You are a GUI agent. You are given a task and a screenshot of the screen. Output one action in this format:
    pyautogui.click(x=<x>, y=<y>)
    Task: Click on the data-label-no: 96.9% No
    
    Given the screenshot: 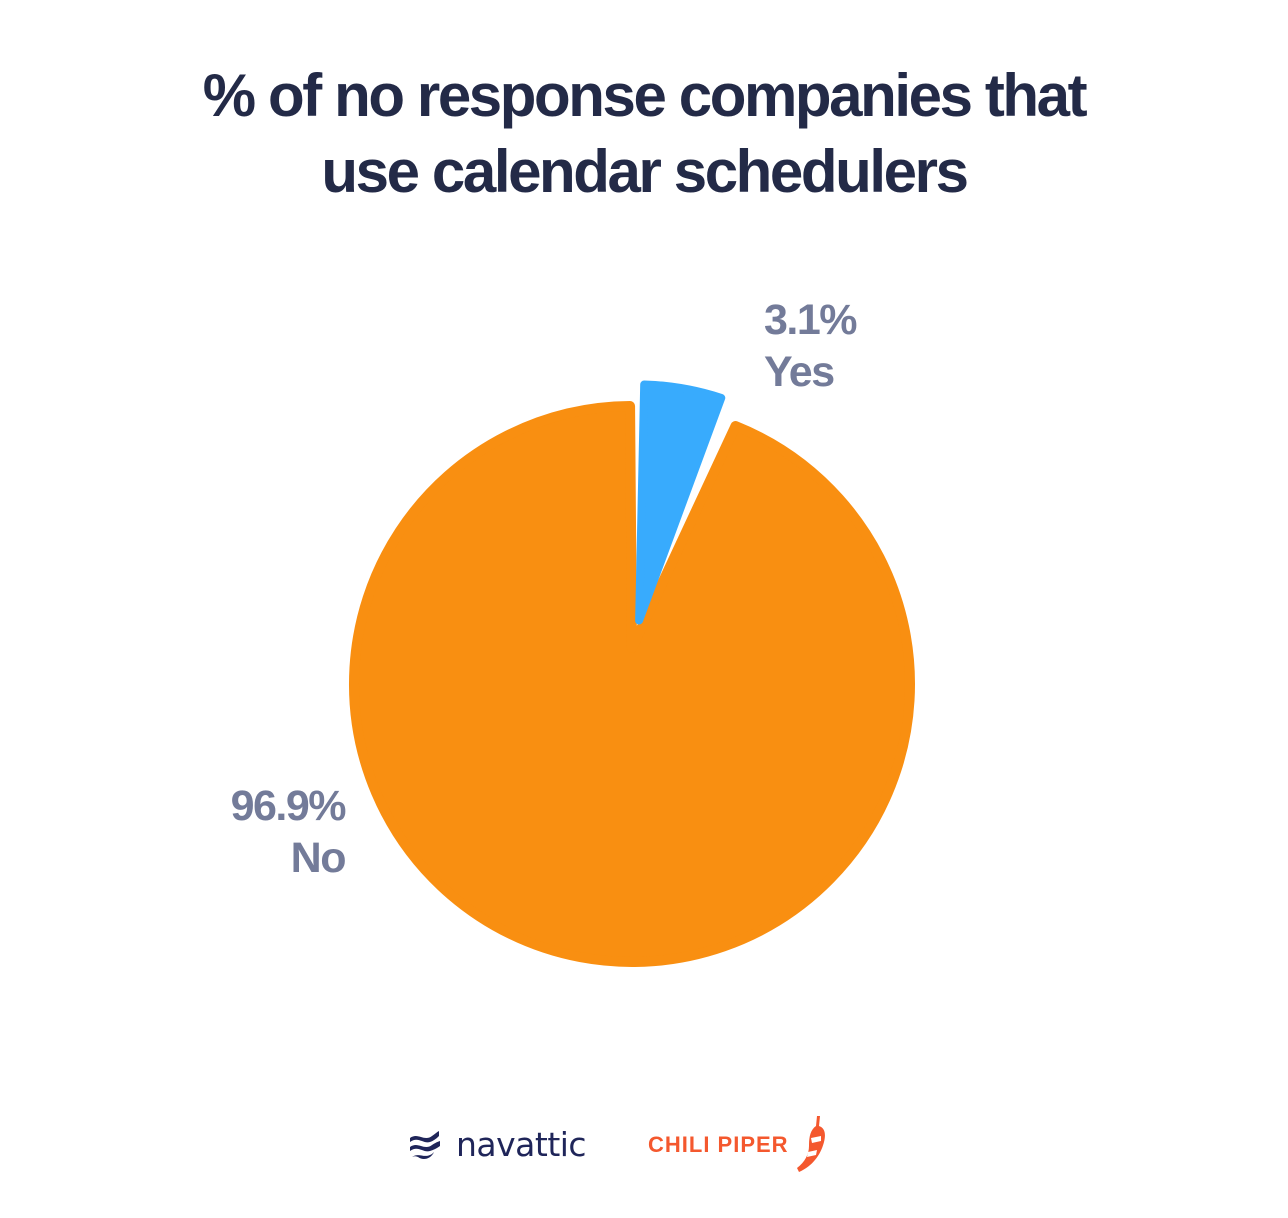 What is the action you would take?
    pyautogui.click(x=258, y=832)
    